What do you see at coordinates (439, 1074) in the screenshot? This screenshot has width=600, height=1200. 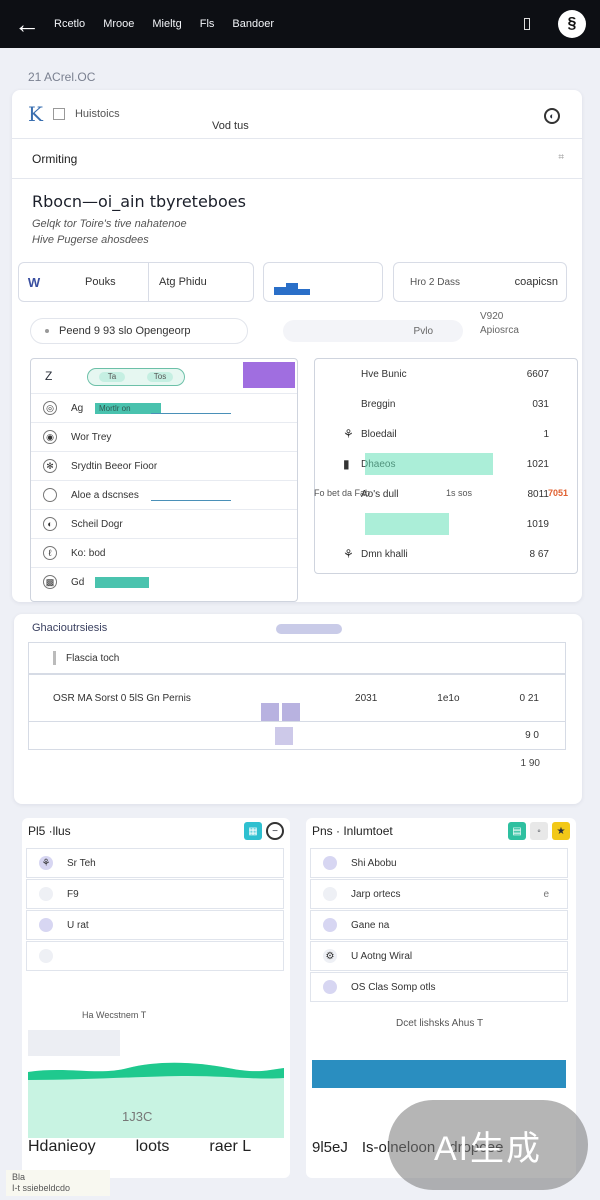 I see `blue-bar` at bounding box center [439, 1074].